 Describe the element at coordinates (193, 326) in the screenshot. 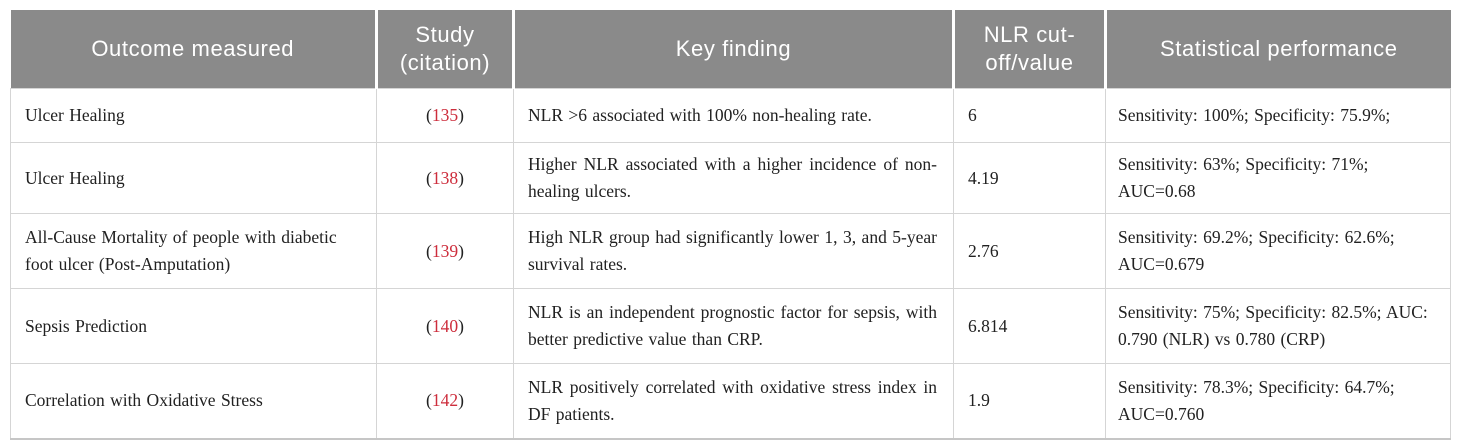

I see `outcome-cell: Sepsis Prediction` at that location.